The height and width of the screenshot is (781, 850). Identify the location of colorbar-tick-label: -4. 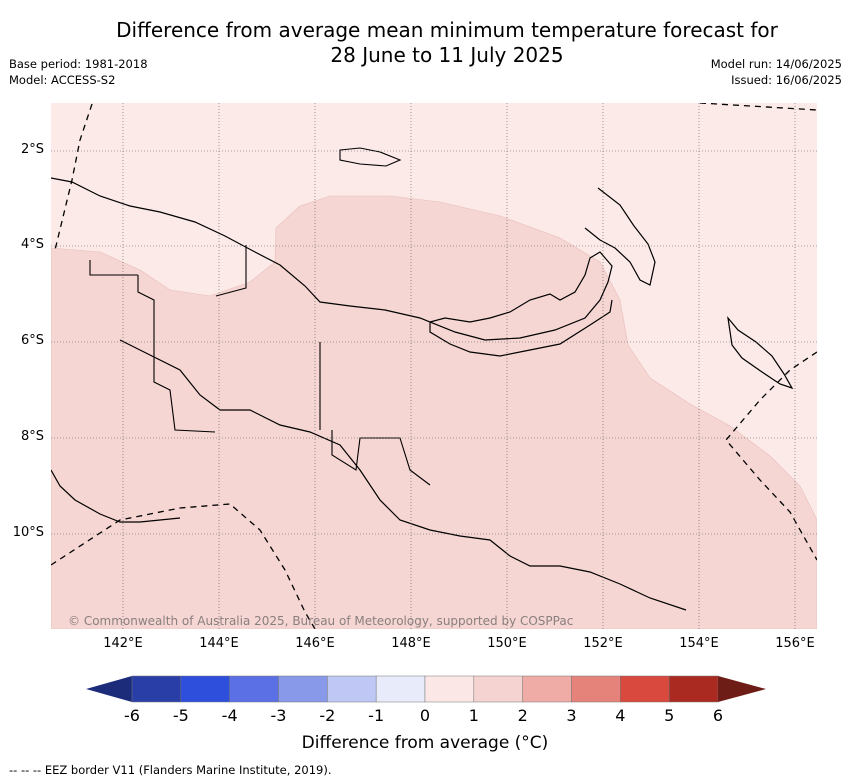
(229, 715).